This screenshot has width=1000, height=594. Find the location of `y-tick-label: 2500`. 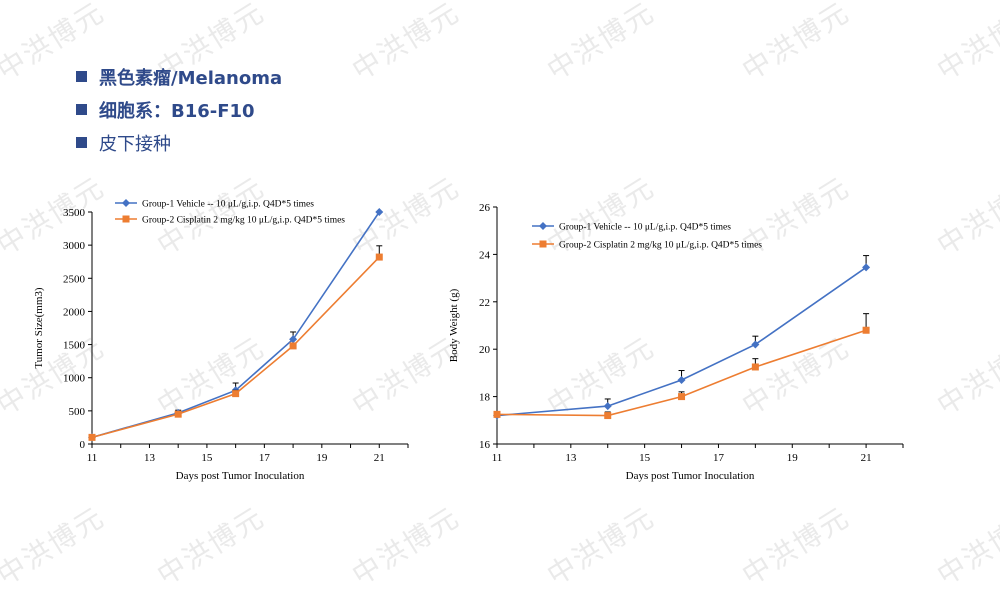

y-tick-label: 2500 is located at coordinates (74, 279).